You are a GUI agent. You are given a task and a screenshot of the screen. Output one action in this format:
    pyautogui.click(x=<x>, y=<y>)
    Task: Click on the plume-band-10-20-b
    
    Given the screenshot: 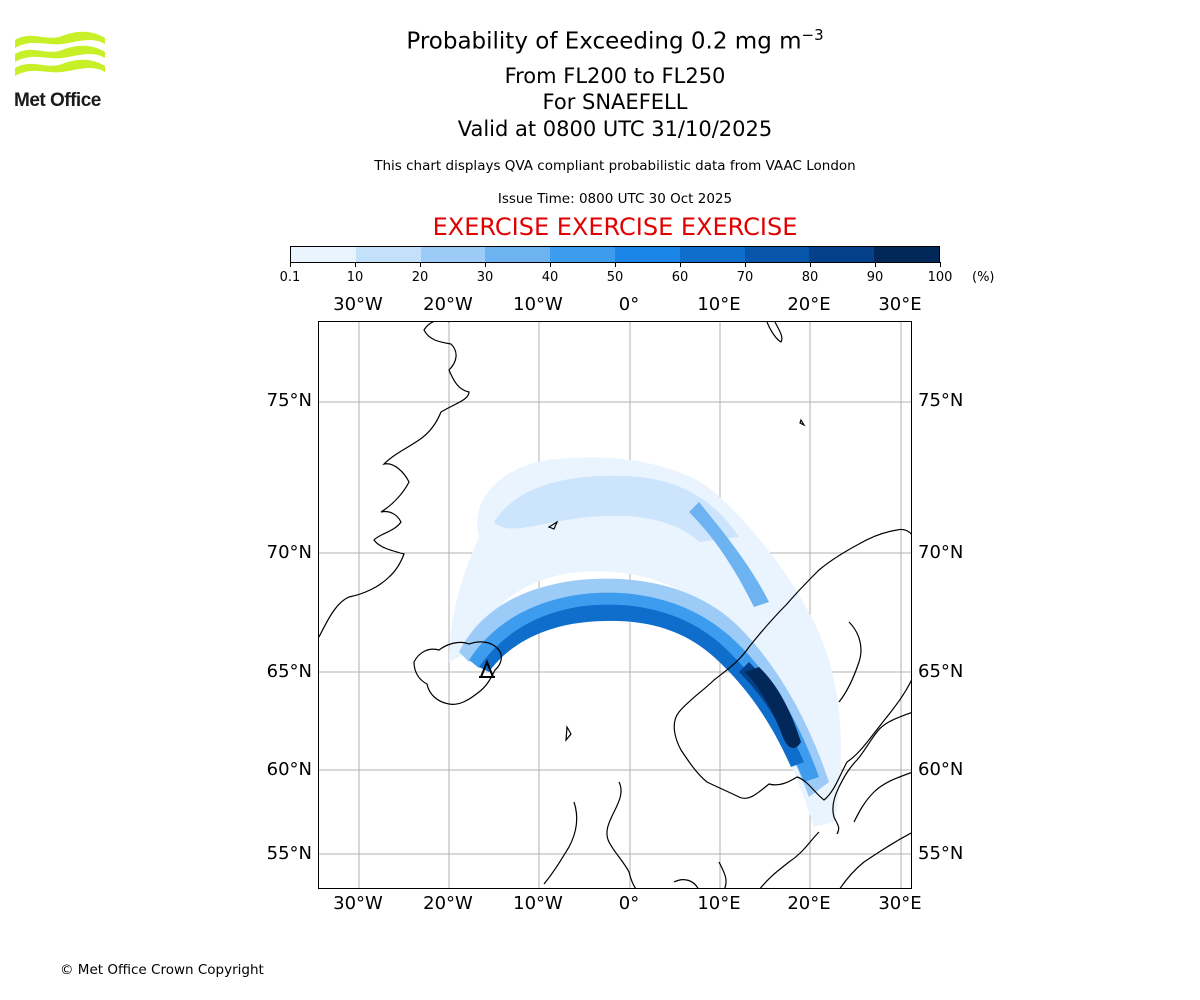 What is the action you would take?
    pyautogui.click(x=644, y=687)
    